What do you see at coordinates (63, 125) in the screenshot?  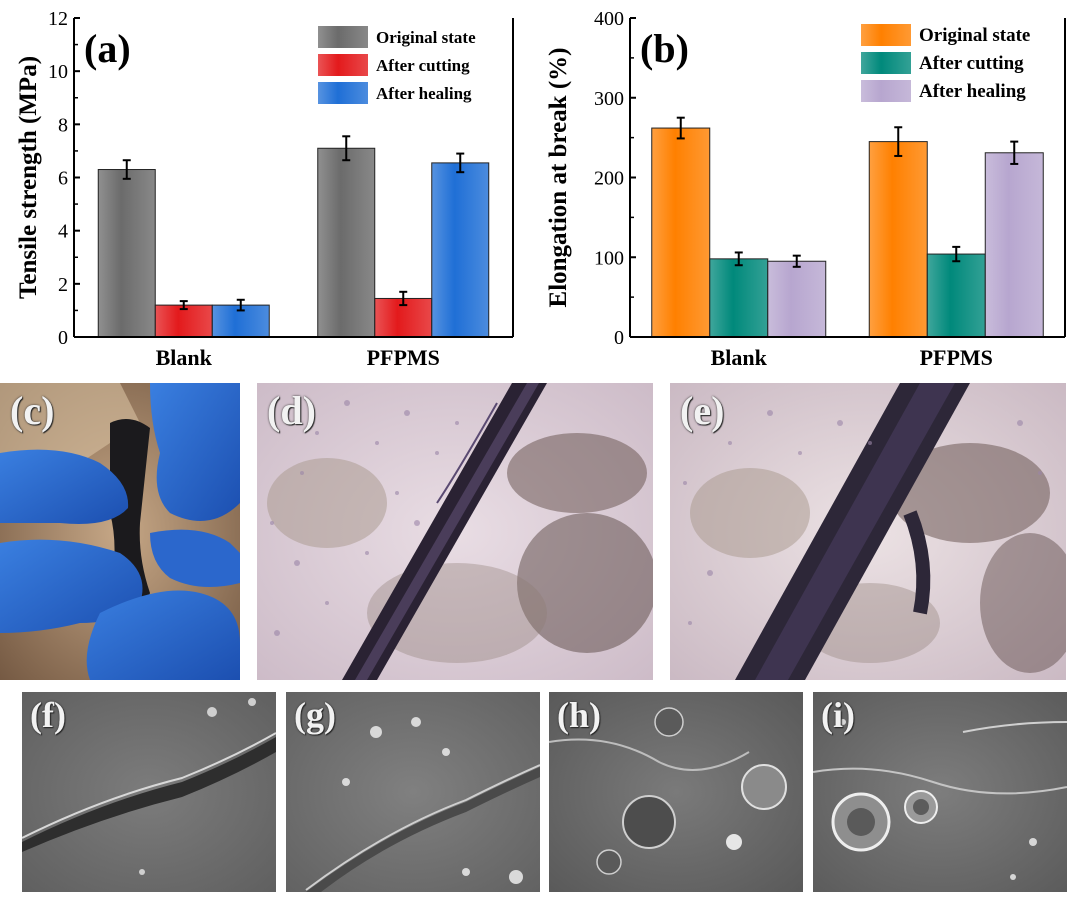 I see `y-tick-label: 8` at bounding box center [63, 125].